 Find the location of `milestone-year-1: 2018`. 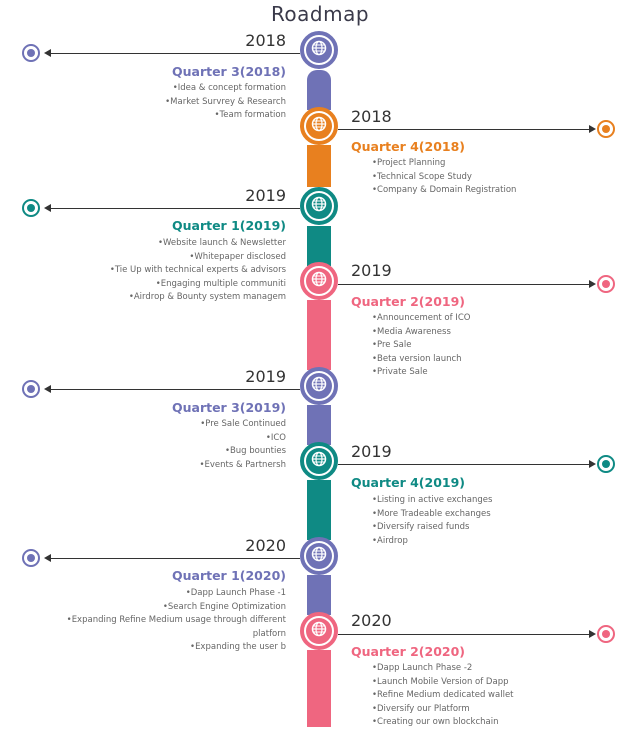

milestone-year-1: 2018 is located at coordinates (265, 40).